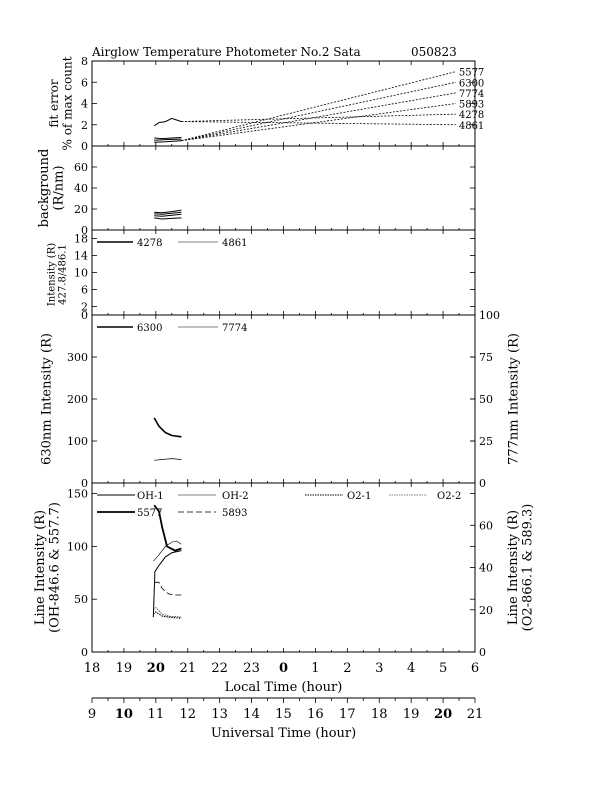 The height and width of the screenshot is (792, 612). I want to click on y-axis-label-line: 427.8/486.1, so click(63, 274).